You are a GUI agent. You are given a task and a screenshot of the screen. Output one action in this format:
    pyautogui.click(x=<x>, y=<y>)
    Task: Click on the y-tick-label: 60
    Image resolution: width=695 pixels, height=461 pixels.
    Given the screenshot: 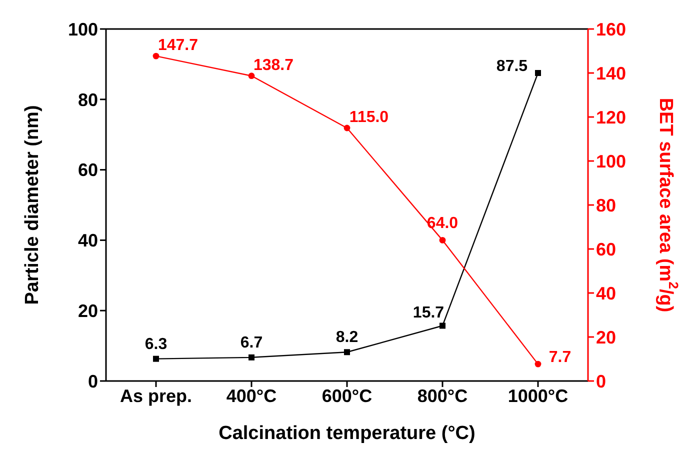 What is the action you would take?
    pyautogui.click(x=88, y=170)
    